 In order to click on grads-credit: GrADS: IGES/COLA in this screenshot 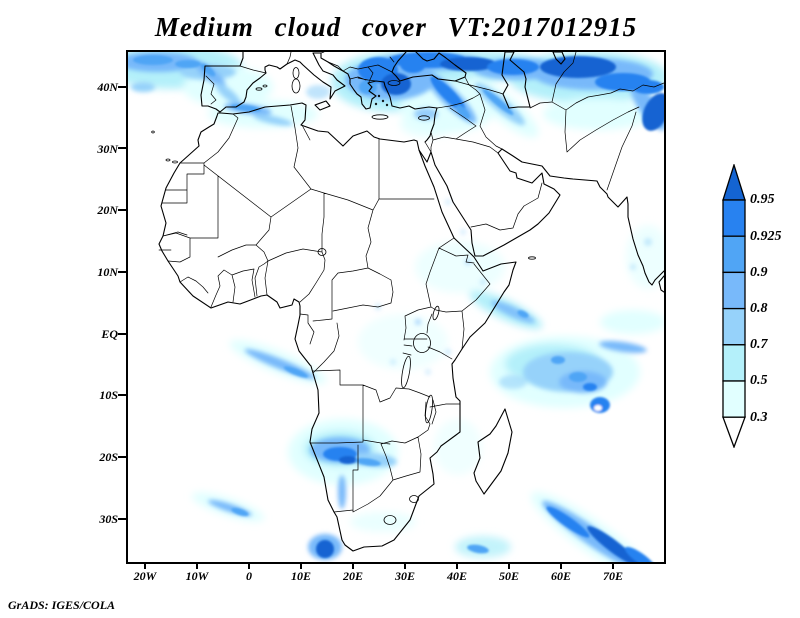, I will do `click(62, 605)`.